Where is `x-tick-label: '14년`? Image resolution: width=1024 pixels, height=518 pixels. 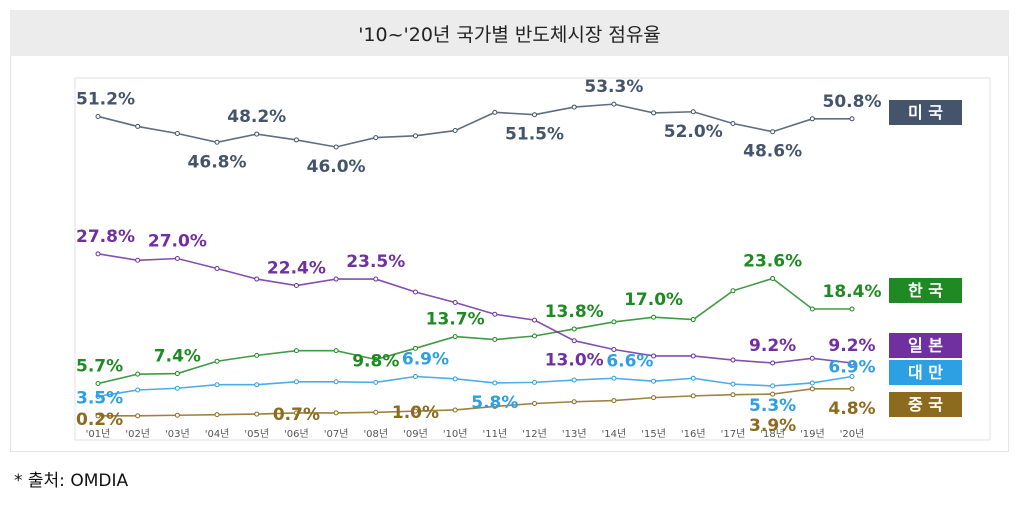 x-tick-label: '14년 is located at coordinates (614, 434).